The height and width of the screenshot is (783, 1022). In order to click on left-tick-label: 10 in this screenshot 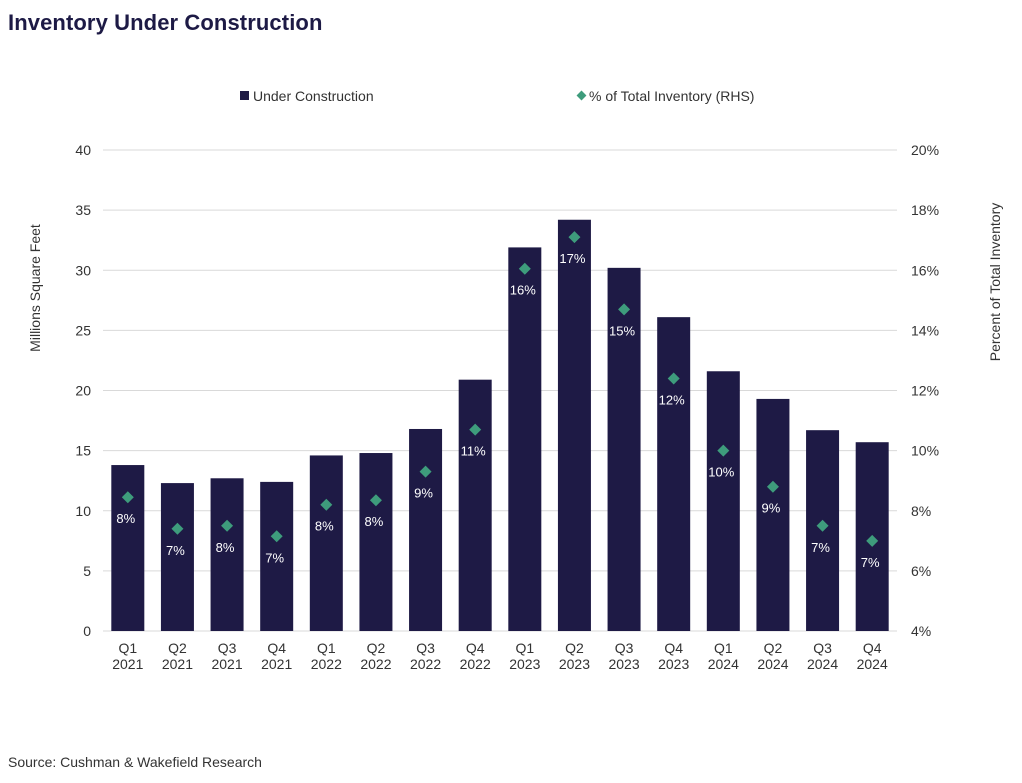, I will do `click(83, 511)`.